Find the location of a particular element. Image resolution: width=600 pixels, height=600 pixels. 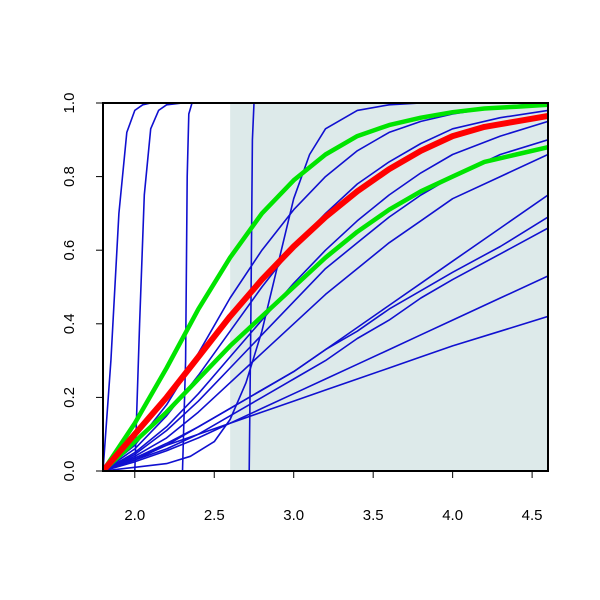

y-tick-label: 0.6 is located at coordinates (69, 250).